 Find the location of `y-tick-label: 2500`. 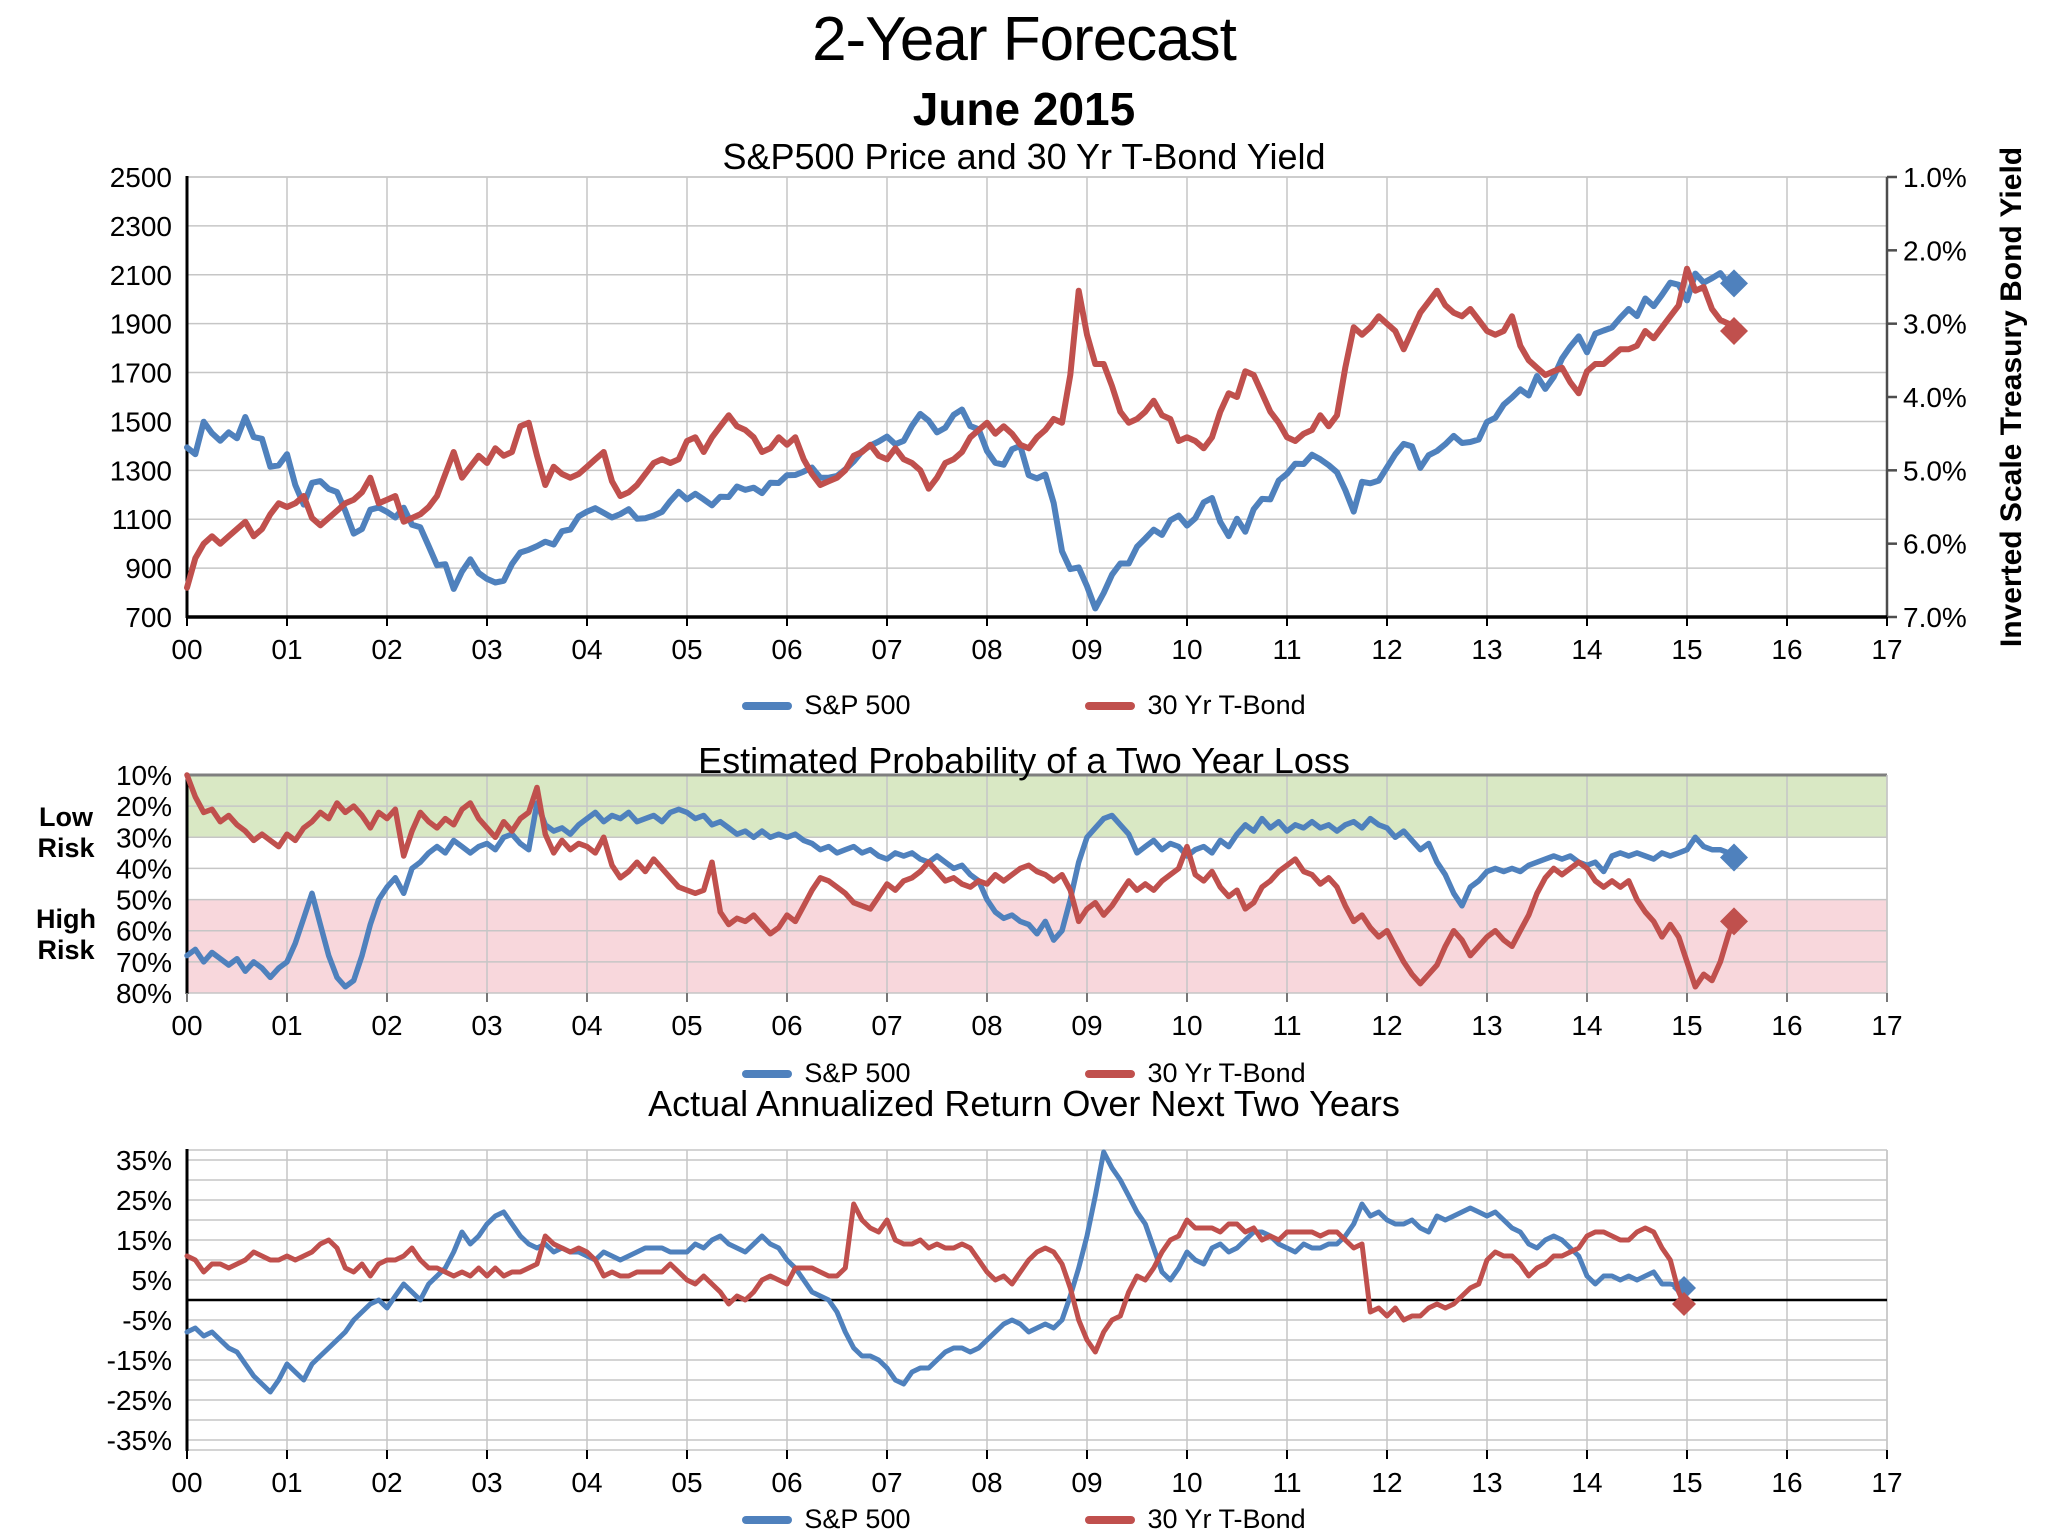

y-tick-label: 2500 is located at coordinates (141, 177).